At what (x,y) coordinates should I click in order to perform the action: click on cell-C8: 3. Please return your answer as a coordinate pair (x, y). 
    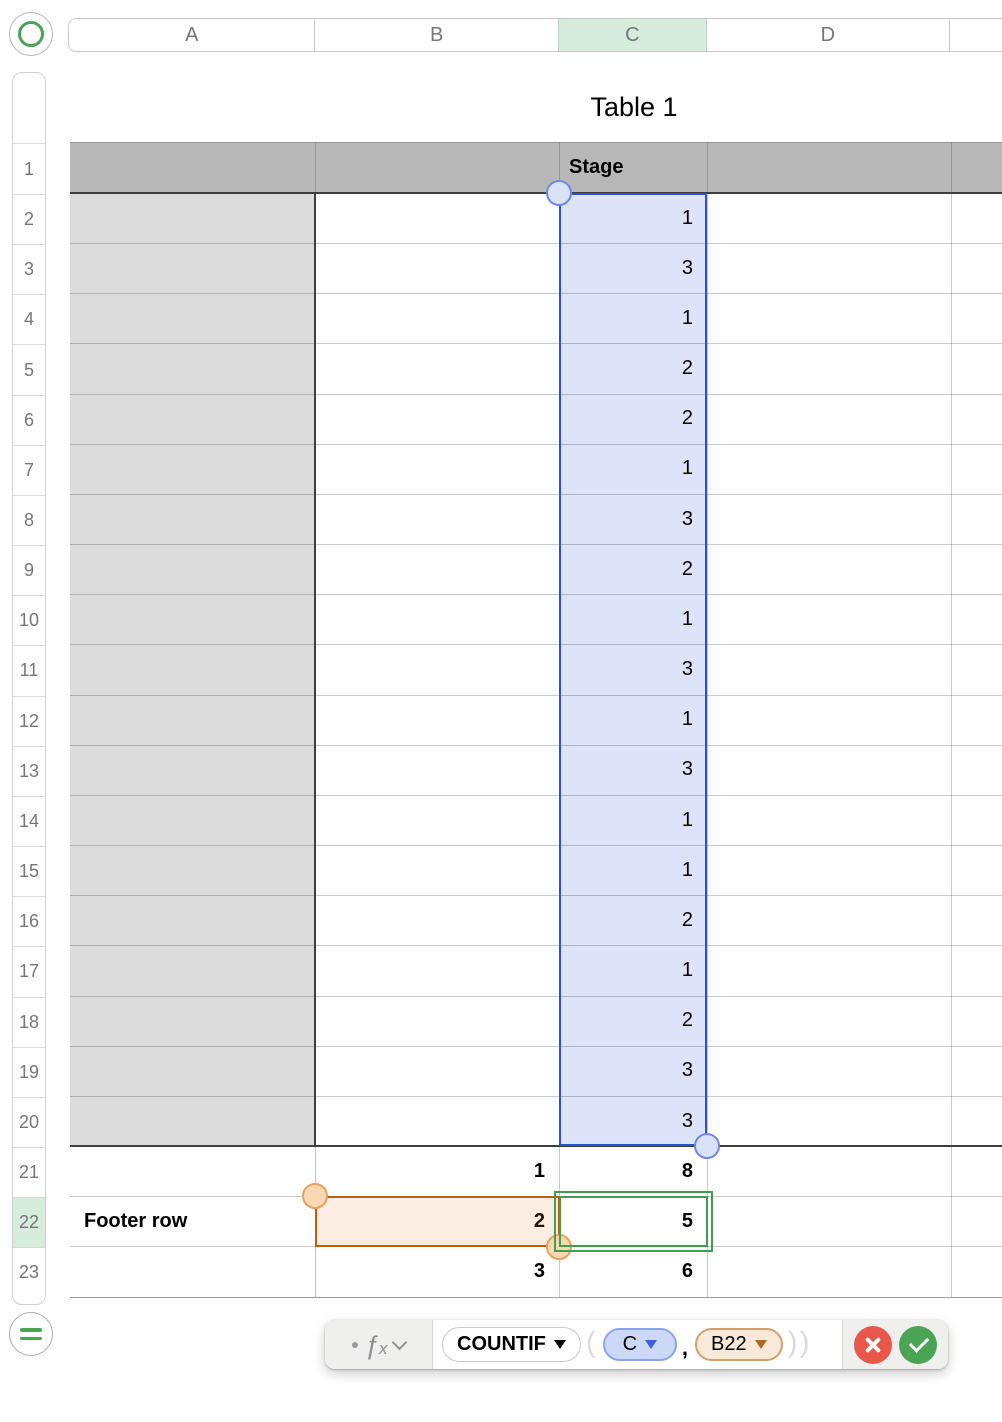
    Looking at the image, I should click on (687, 518).